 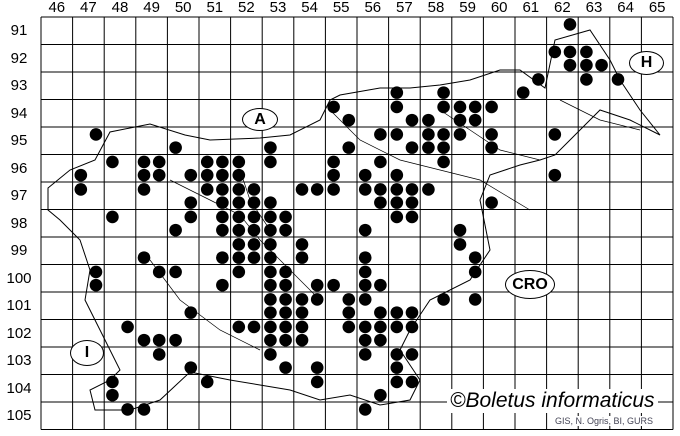 What do you see at coordinates (260, 119) in the screenshot?
I see `country-label-austria: A` at bounding box center [260, 119].